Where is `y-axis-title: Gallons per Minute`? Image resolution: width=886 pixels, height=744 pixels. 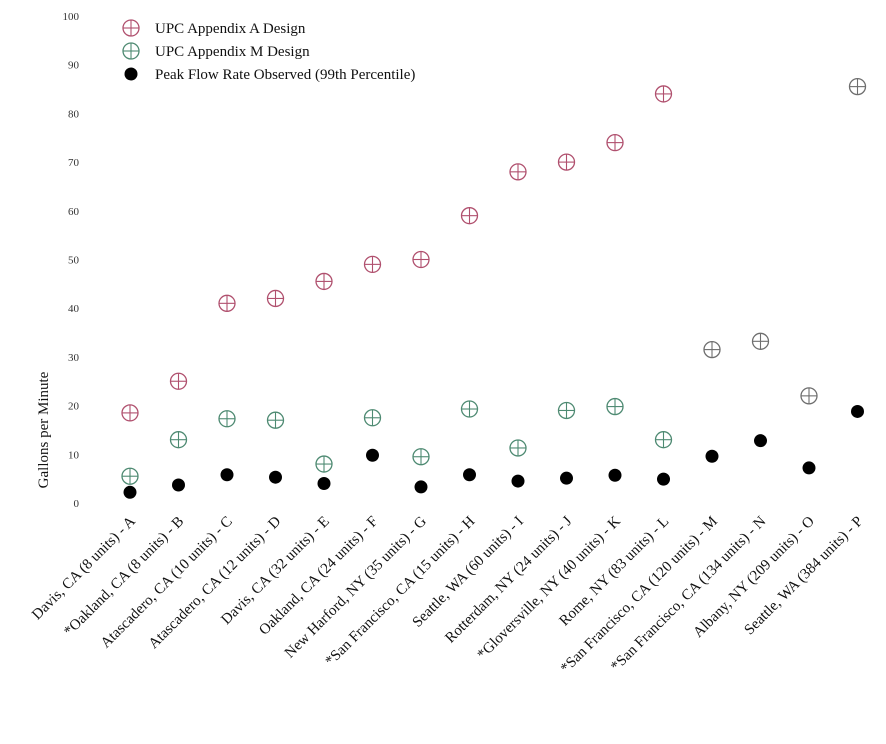 y-axis-title: Gallons per Minute is located at coordinates (44, 429).